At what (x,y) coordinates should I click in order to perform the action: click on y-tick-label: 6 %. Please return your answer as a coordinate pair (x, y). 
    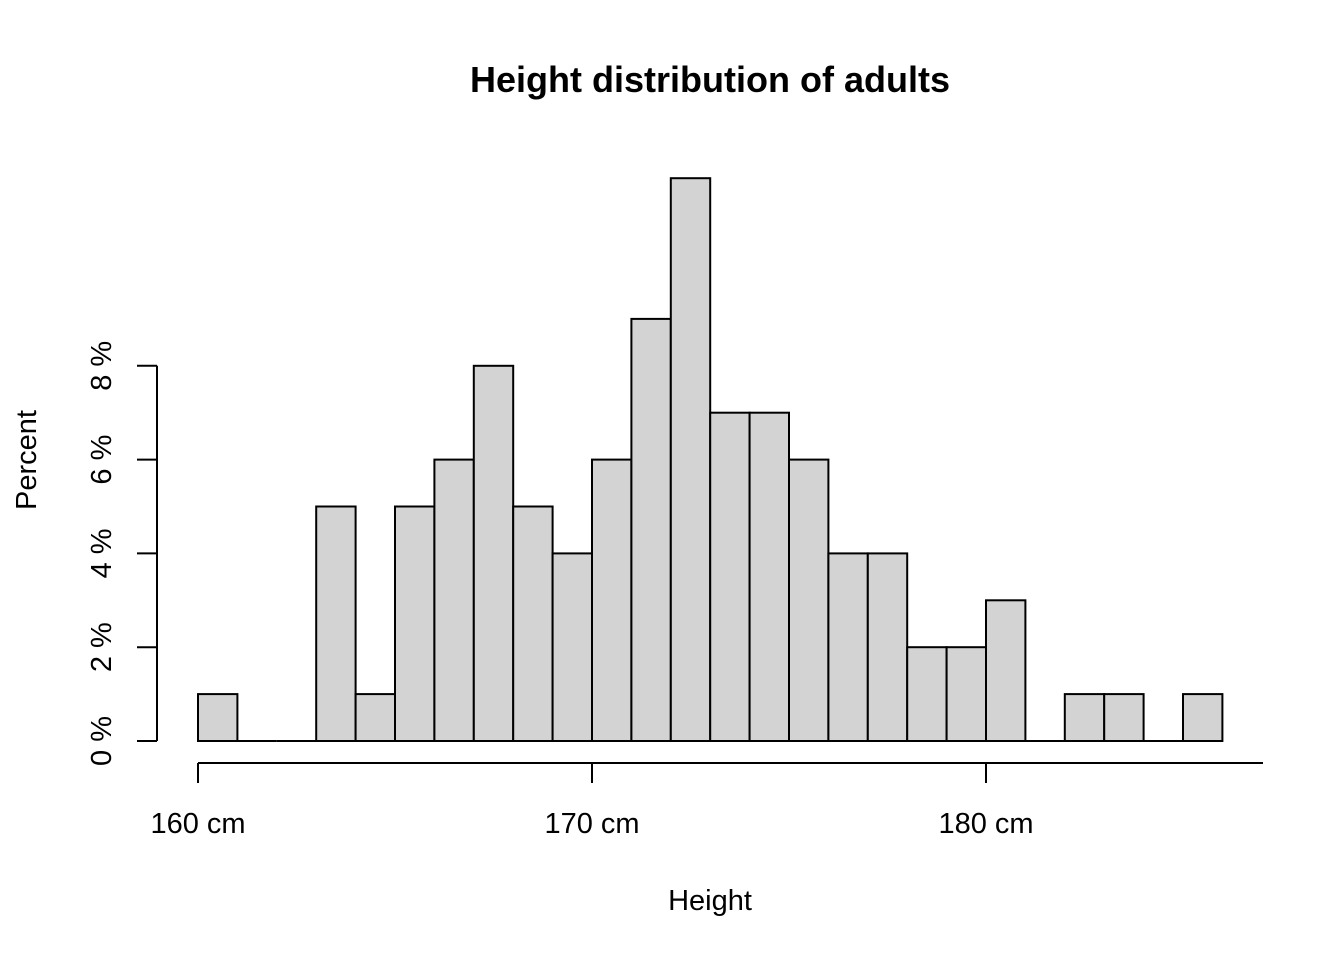
    Looking at the image, I should click on (102, 460).